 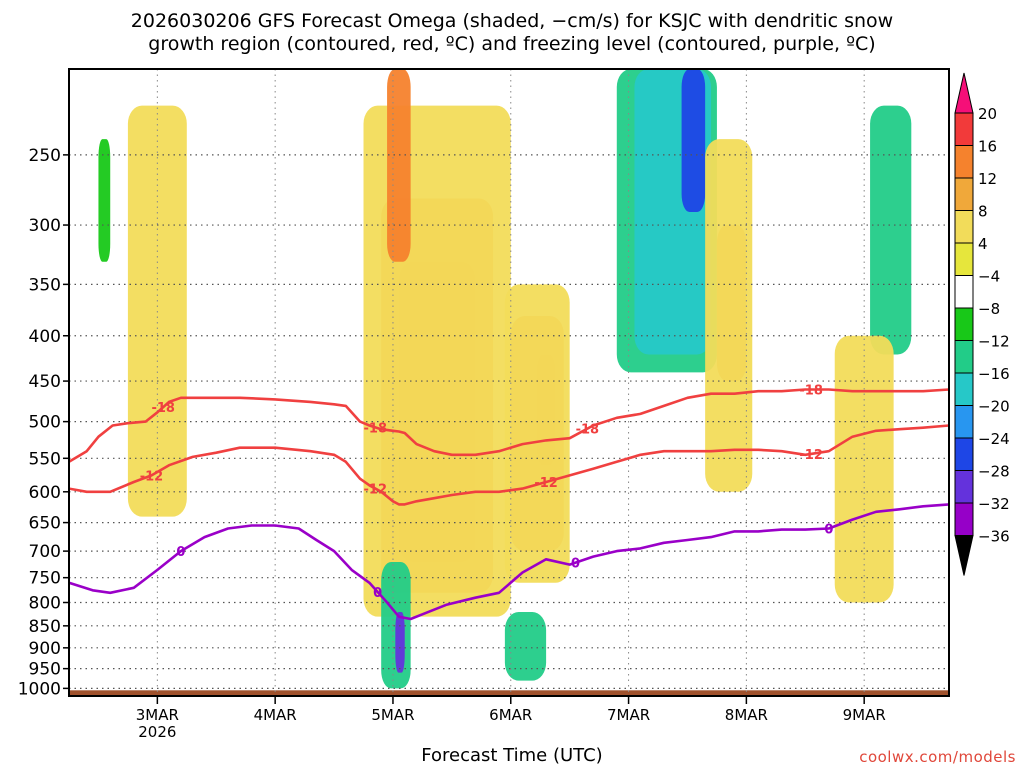 I want to click on ground-strip, so click(x=509, y=693).